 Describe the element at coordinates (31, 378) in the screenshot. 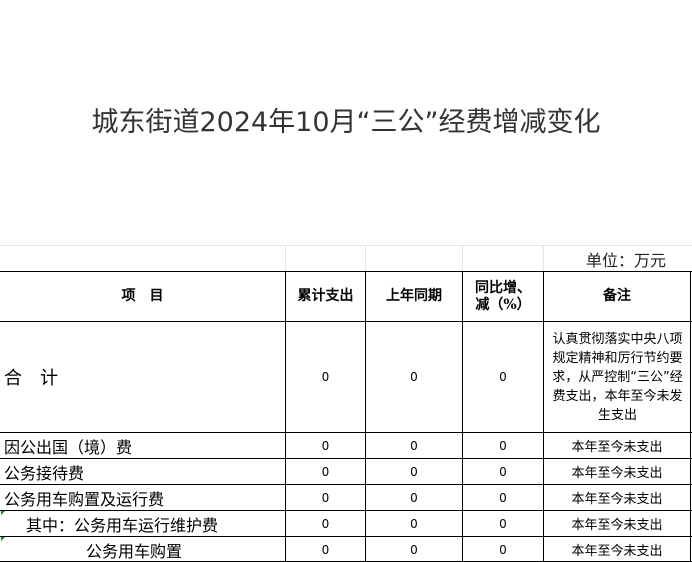

I see `total-label: 合 计` at that location.